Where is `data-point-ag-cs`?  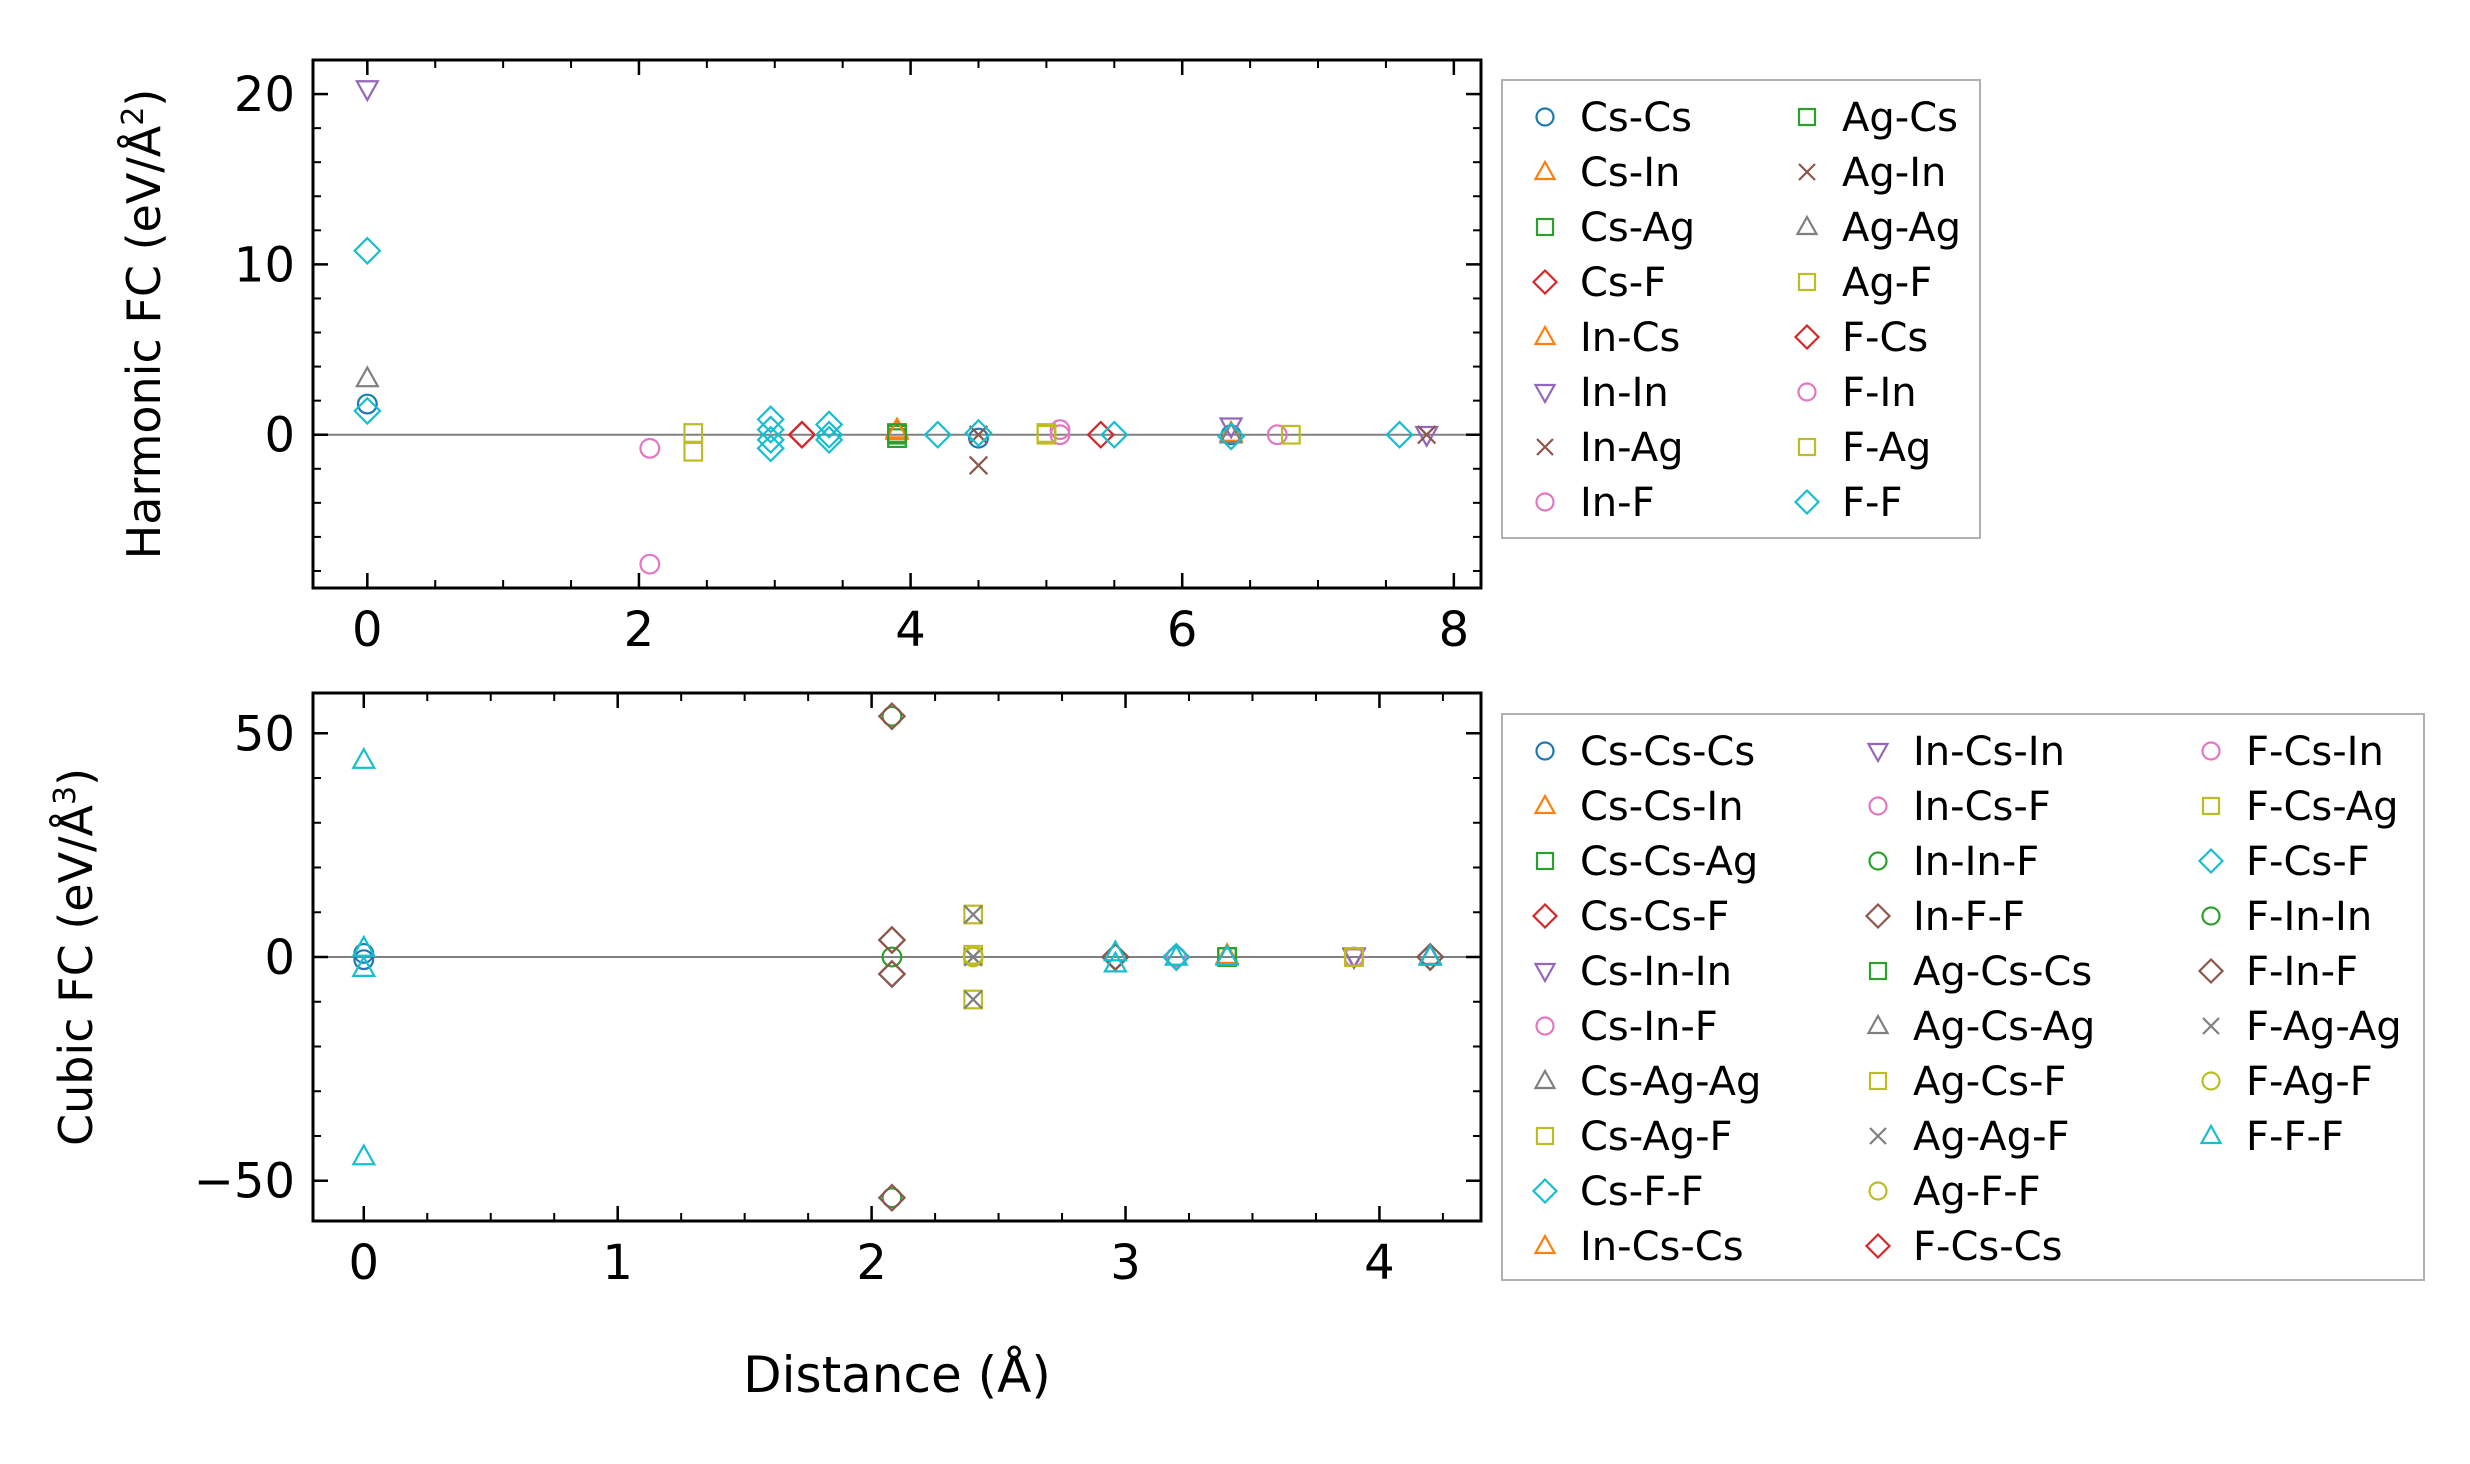 data-point-ag-cs is located at coordinates (897, 433).